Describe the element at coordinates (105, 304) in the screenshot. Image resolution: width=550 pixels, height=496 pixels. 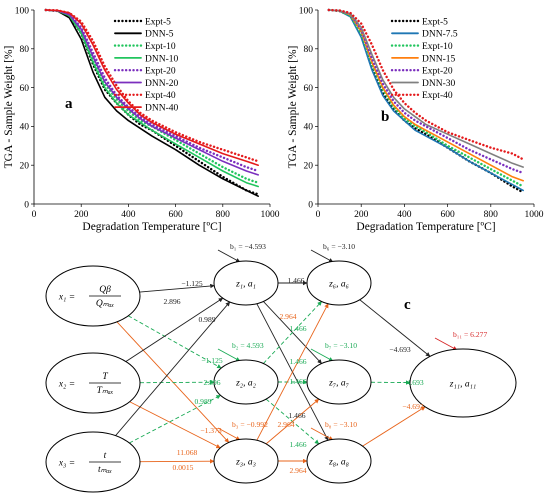
I see `input-denominator: Qₘₐₓ` at that location.